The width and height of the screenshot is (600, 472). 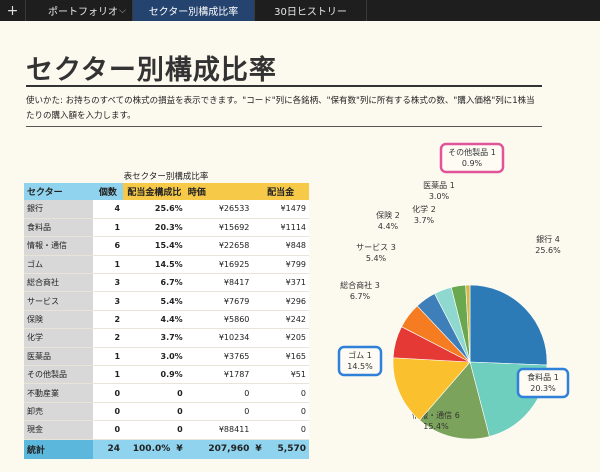 I want to click on slice-value-label: 6.7%, so click(x=360, y=296).